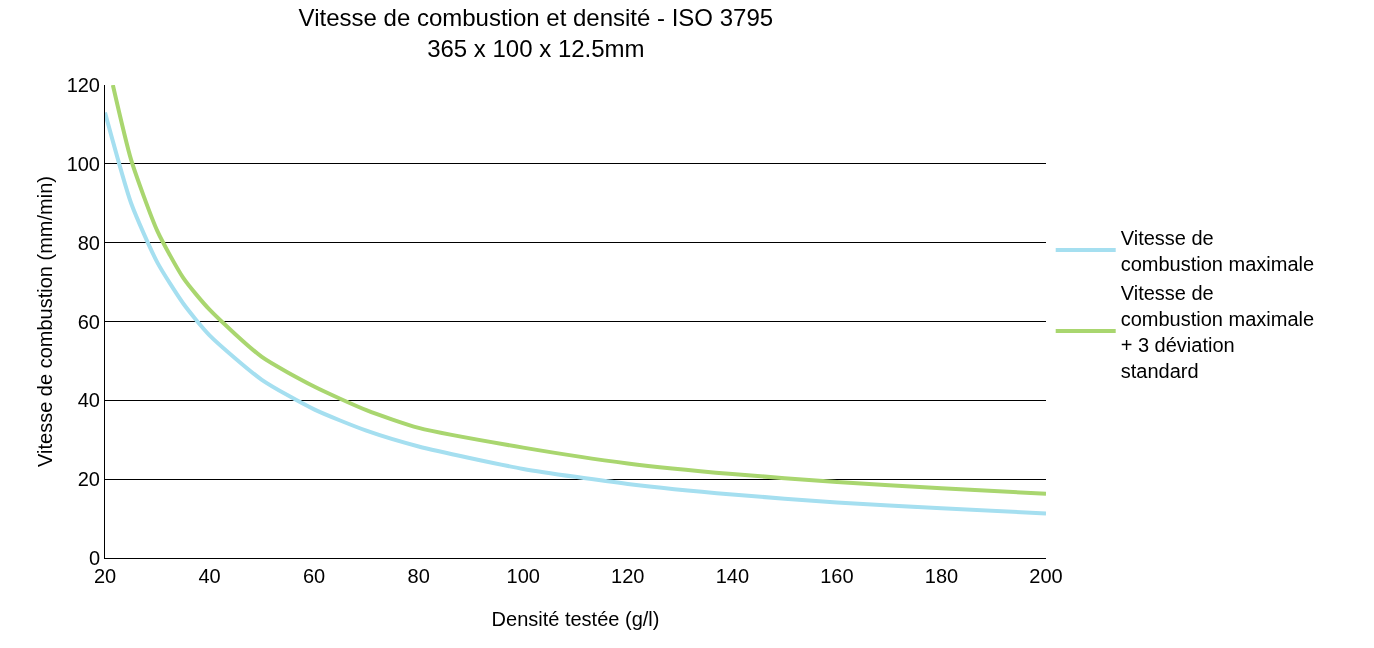 The width and height of the screenshot is (1374, 648). I want to click on x-tick-label: 180, so click(941, 576).